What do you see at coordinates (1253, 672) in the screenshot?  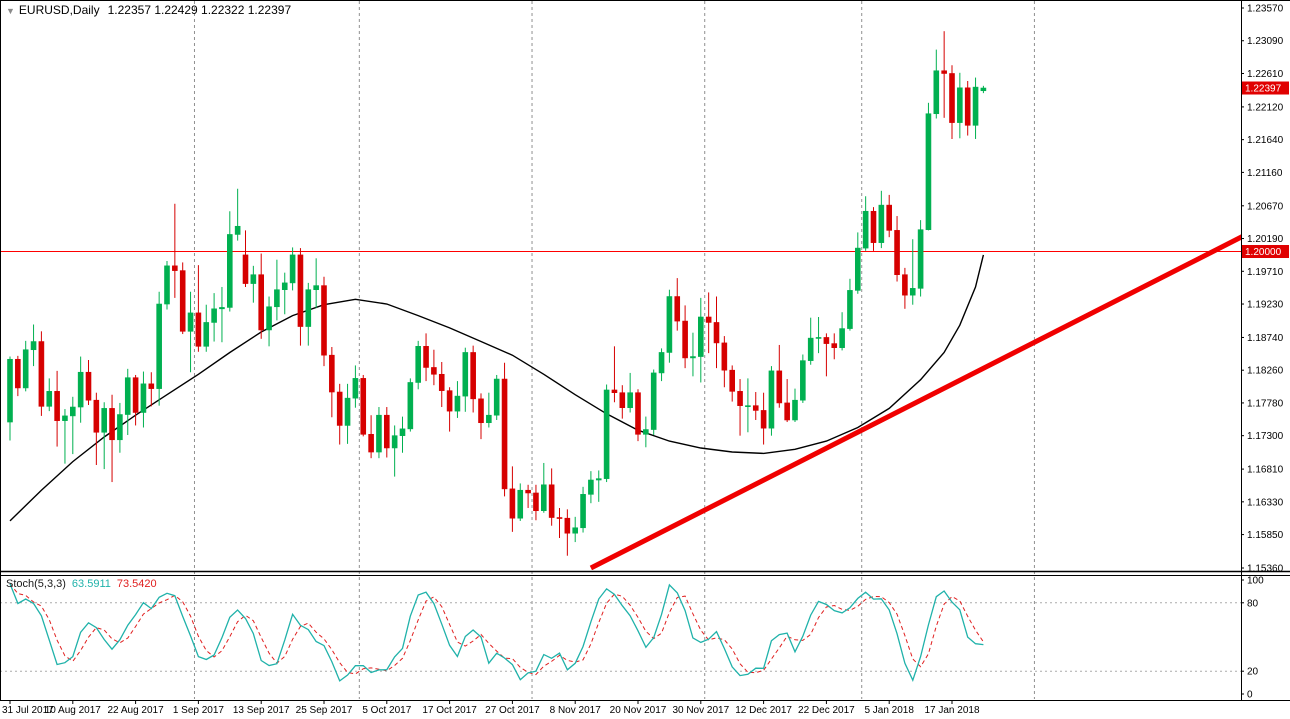 I see `svg-text: 20` at bounding box center [1253, 672].